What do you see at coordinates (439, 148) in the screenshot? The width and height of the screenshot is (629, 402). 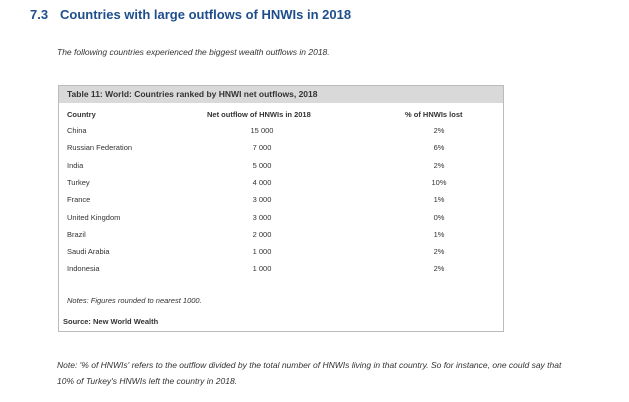 I see `table-cell: 6%` at bounding box center [439, 148].